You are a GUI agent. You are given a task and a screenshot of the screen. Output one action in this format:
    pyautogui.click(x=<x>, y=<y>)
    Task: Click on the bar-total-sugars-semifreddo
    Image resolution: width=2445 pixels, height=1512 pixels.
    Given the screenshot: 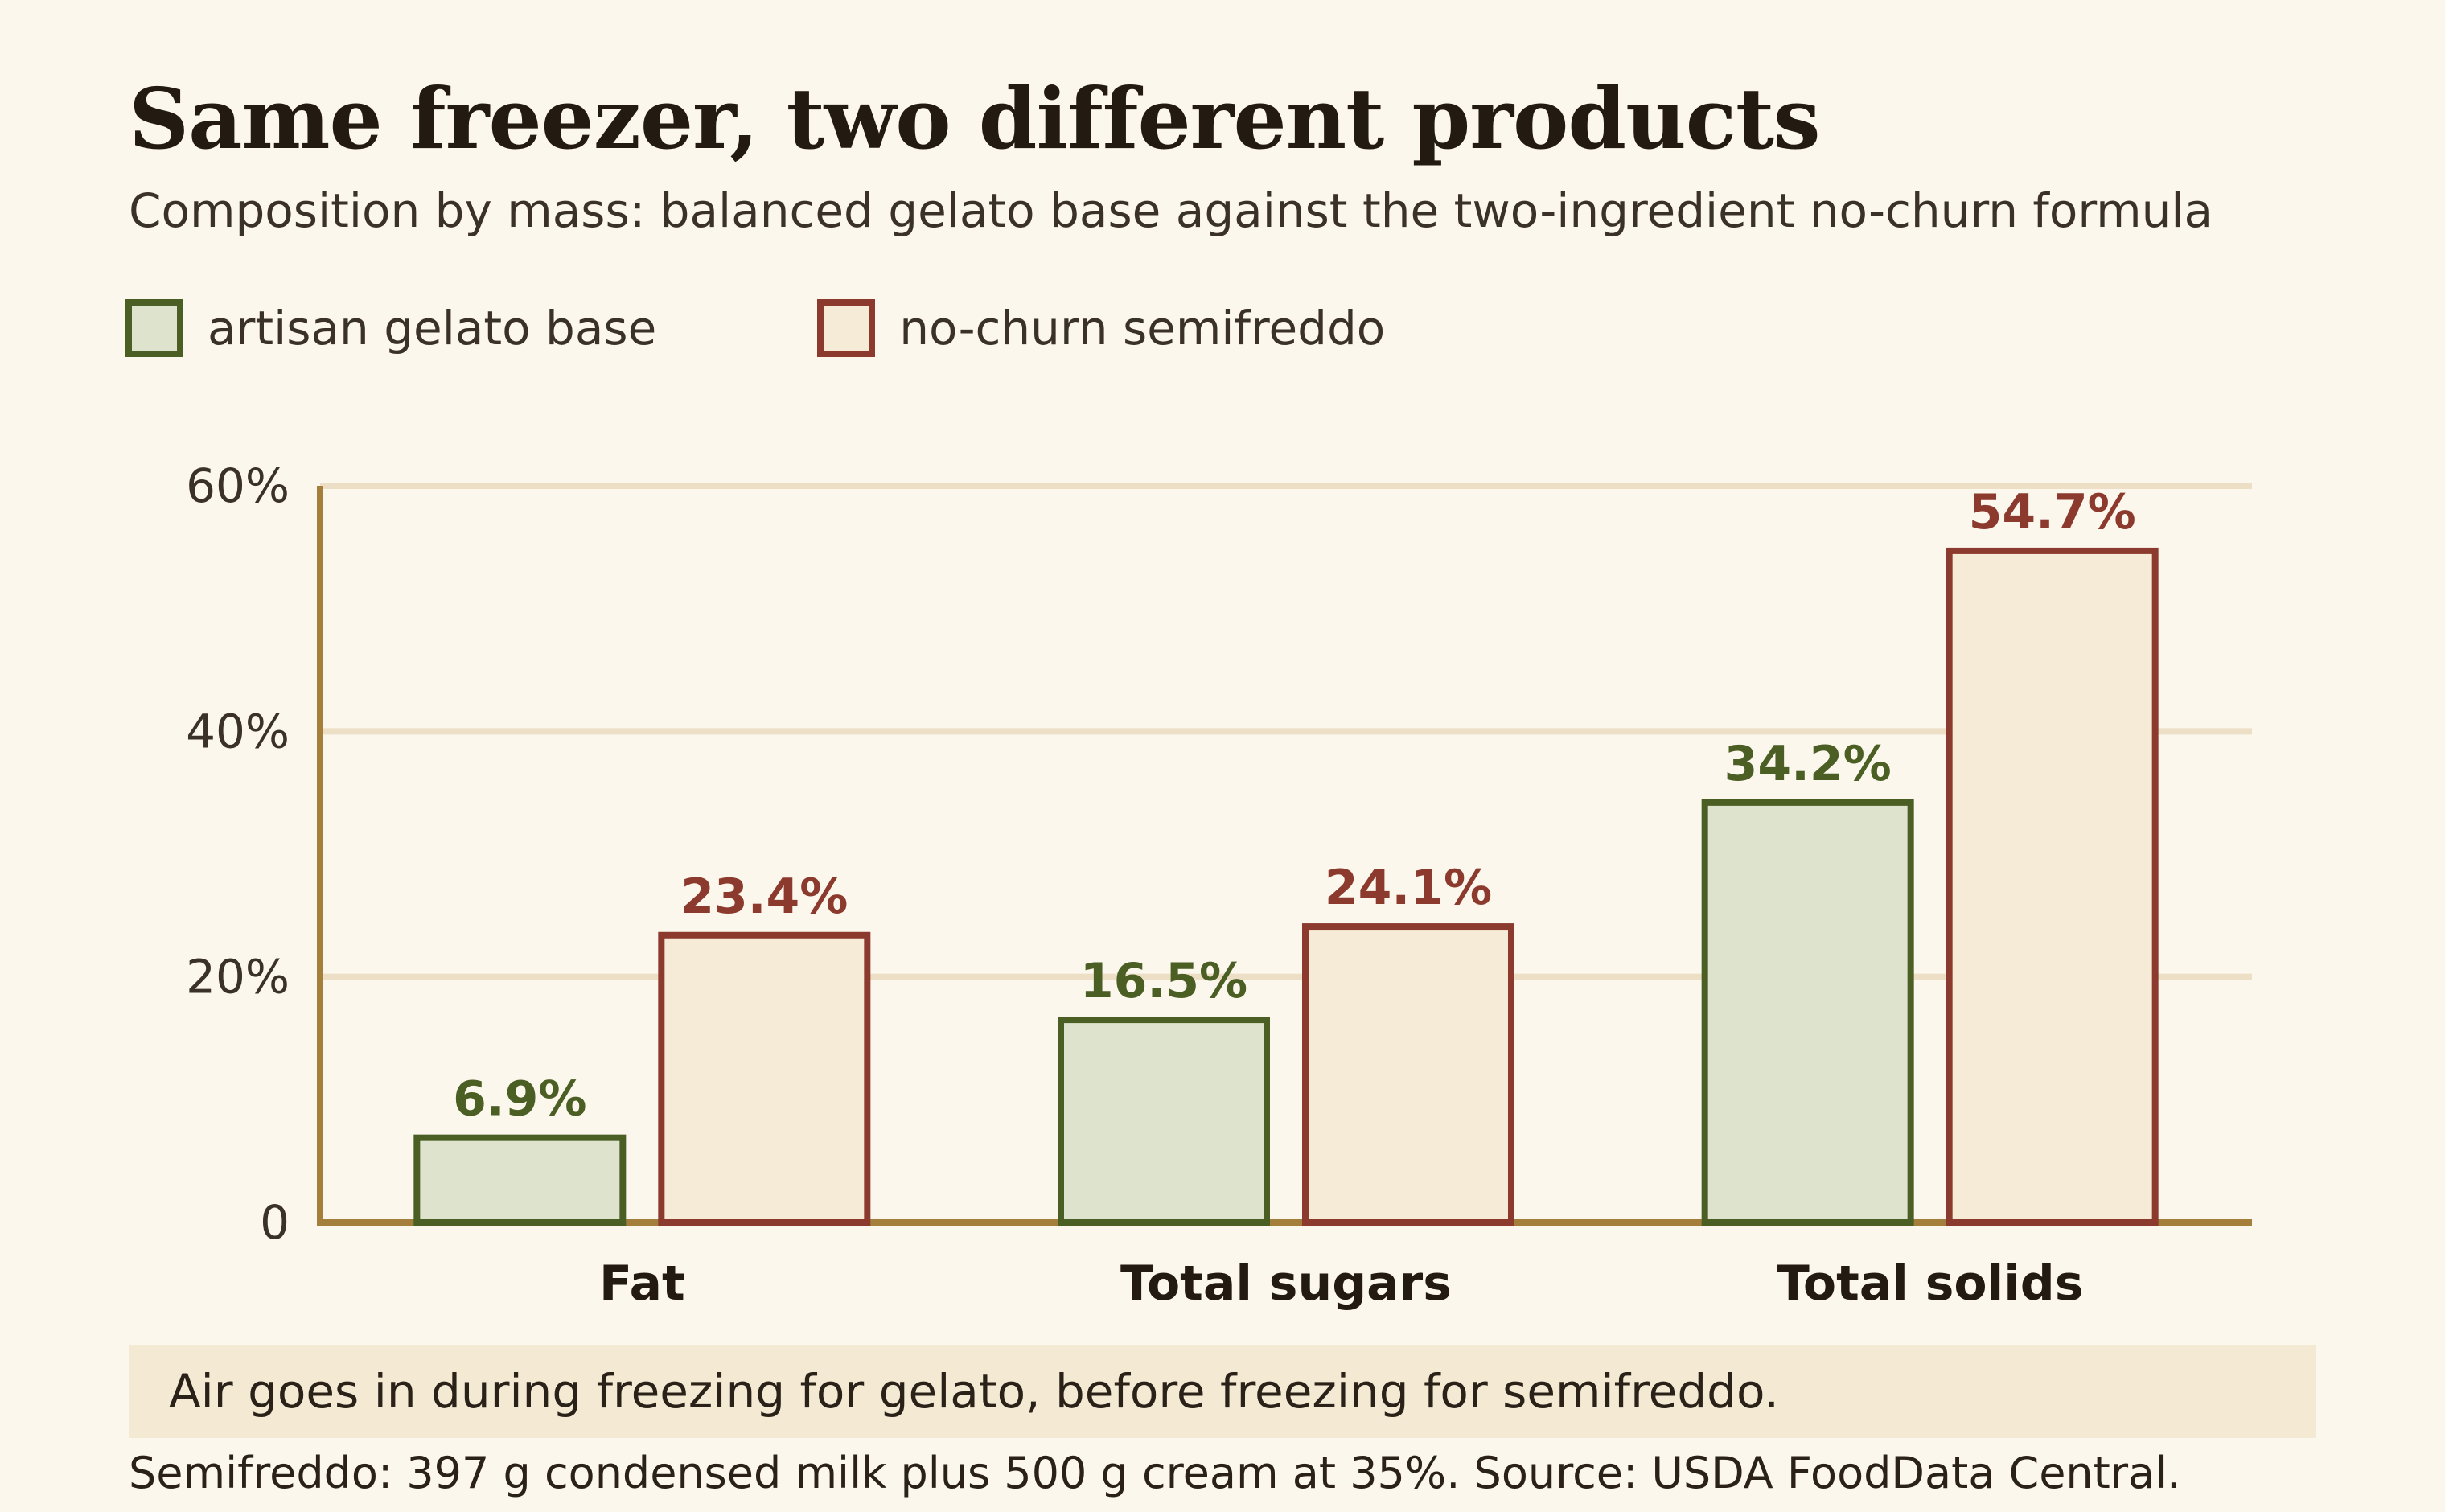 What is the action you would take?
    pyautogui.click(x=1408, y=1075)
    